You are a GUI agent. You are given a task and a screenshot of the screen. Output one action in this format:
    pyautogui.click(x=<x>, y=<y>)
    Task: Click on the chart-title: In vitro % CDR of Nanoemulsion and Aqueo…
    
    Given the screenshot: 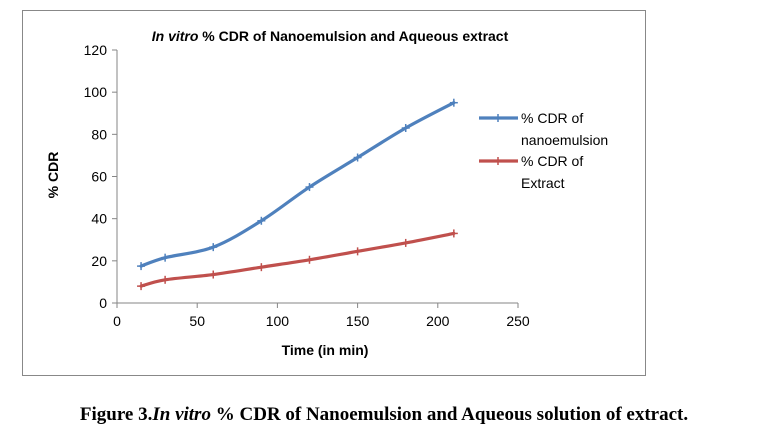 What is the action you would take?
    pyautogui.click(x=330, y=36)
    